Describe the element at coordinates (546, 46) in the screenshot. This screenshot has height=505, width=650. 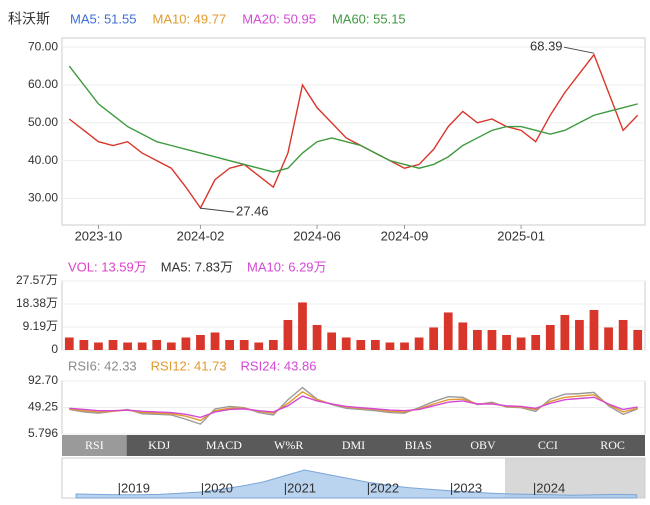
I see `annotation: 68.39` at that location.